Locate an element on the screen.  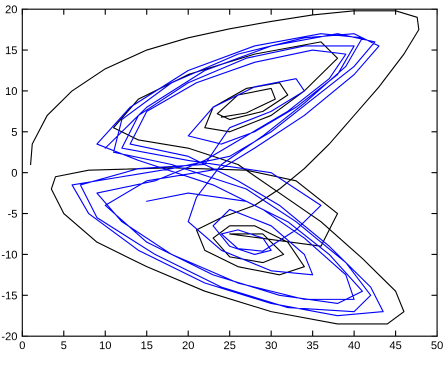
y-tick-label: 0 is located at coordinates (15, 172).